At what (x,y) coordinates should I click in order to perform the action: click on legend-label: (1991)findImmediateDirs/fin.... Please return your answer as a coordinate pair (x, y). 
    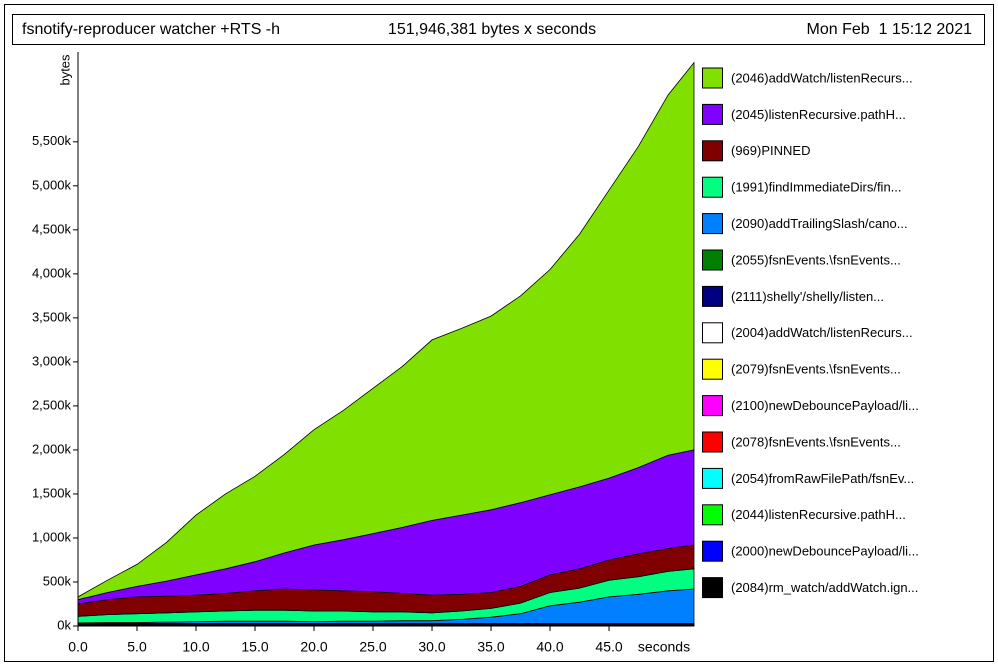
    Looking at the image, I should click on (816, 187).